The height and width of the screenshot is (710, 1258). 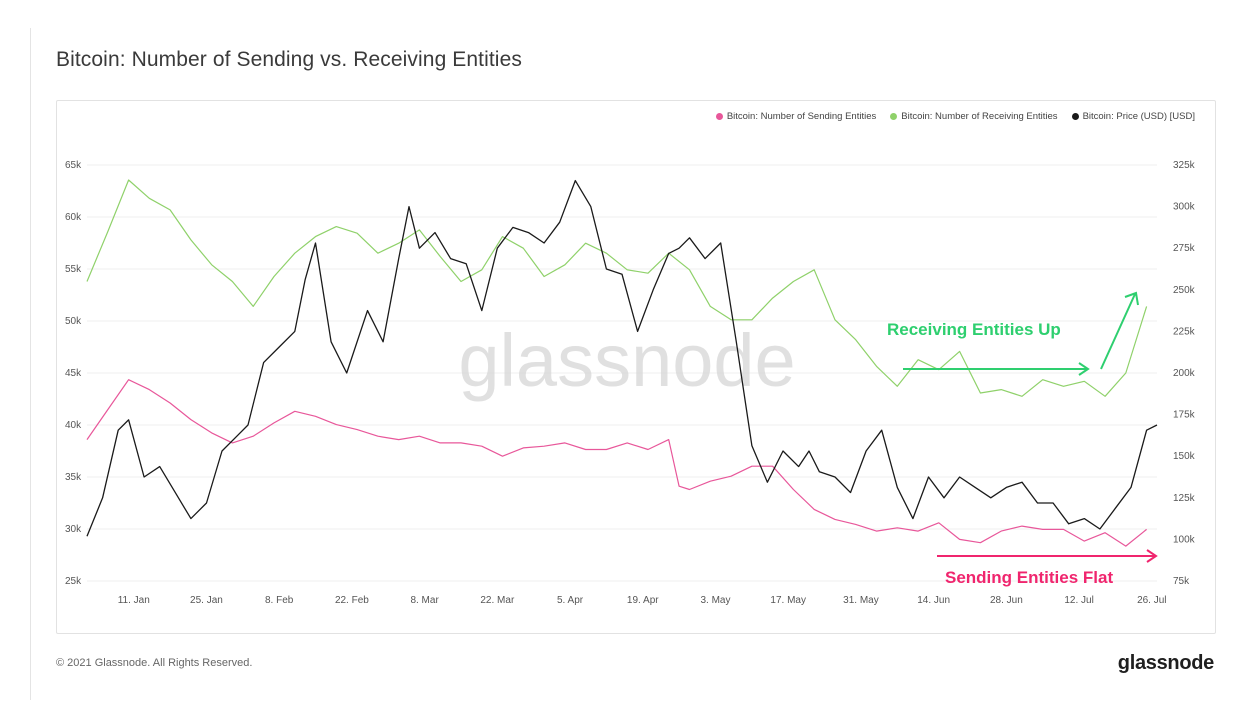 I want to click on left-tick-label: 45k, so click(x=73, y=373).